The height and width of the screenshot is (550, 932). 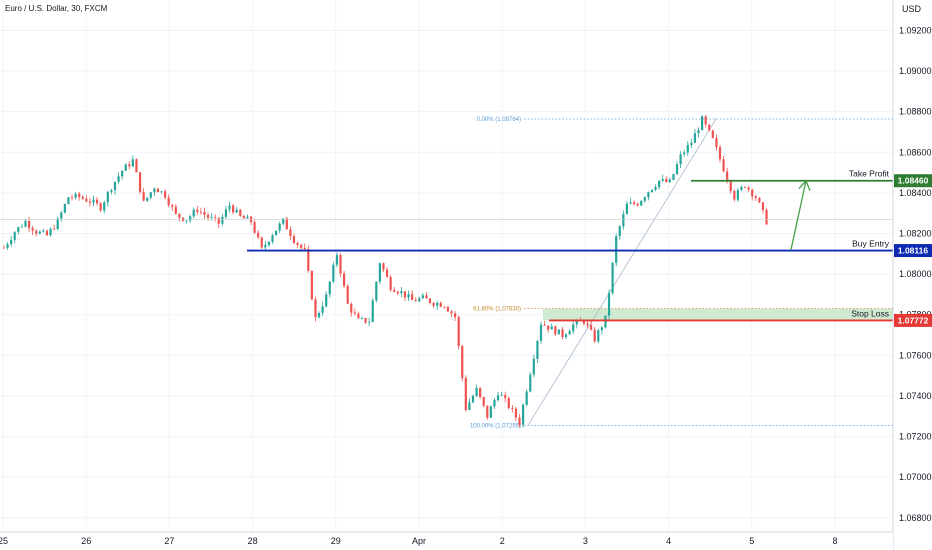 I want to click on fib-level-label: 61.80% (1.07830), so click(x=497, y=310).